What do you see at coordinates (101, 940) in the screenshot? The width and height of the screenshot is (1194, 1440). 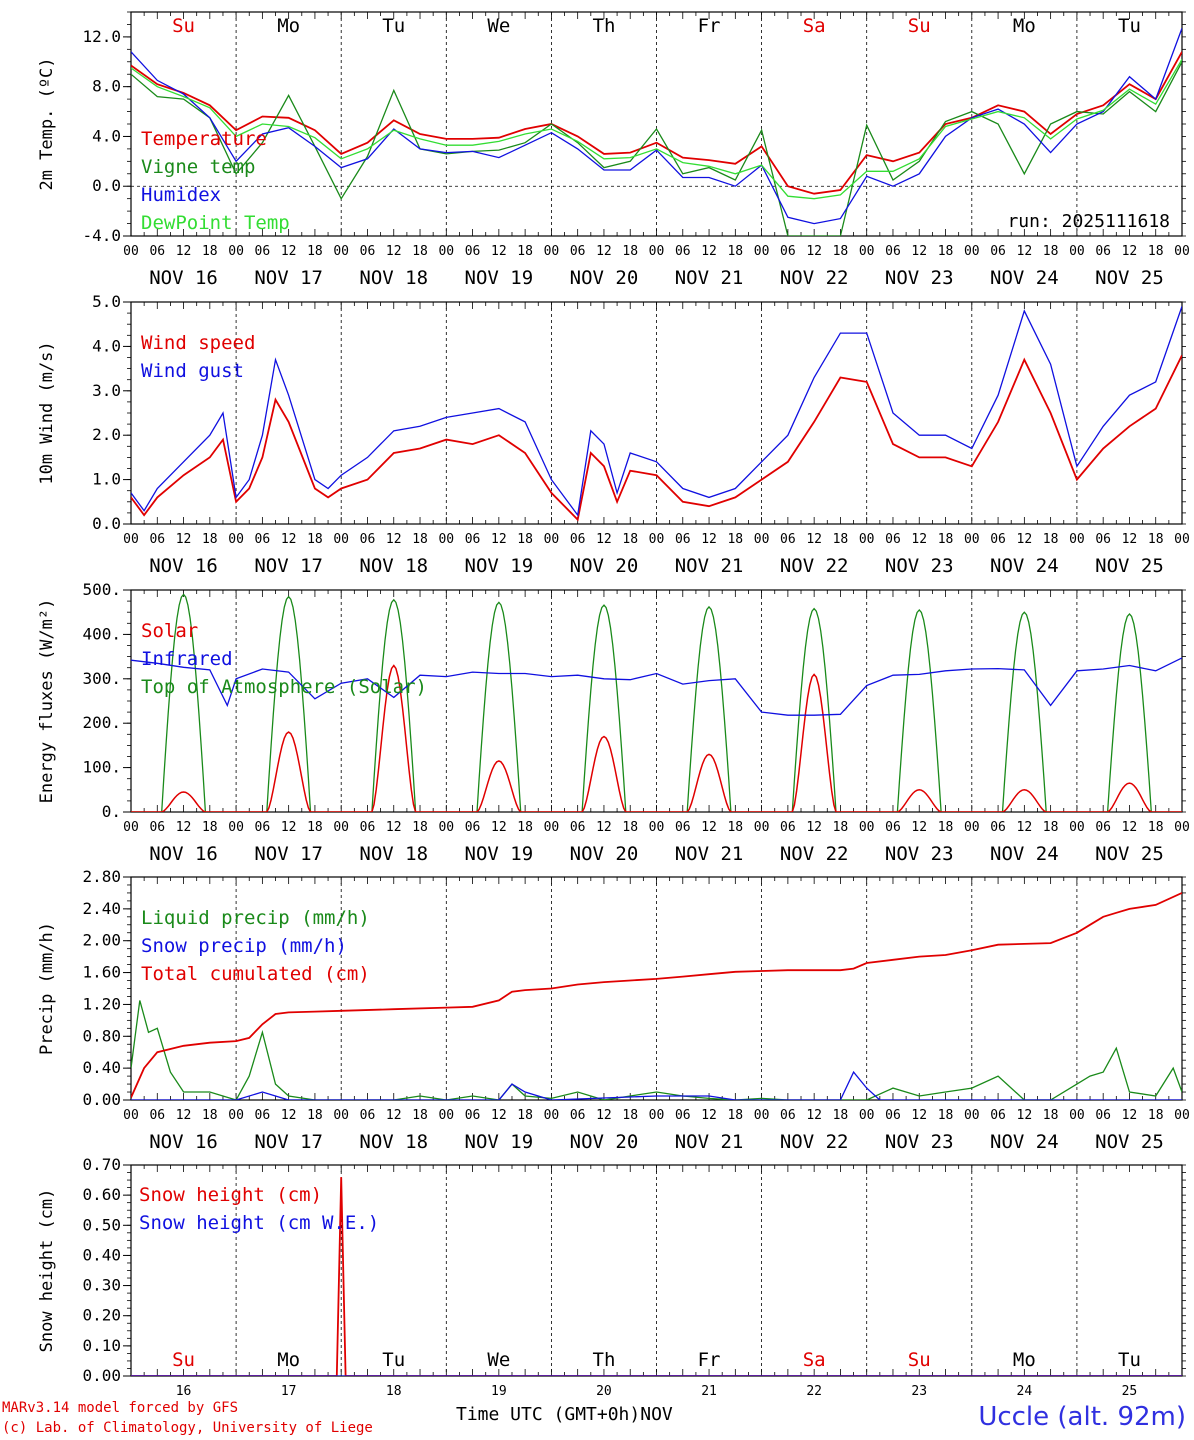 I see `y-tick-label: 2.00` at bounding box center [101, 940].